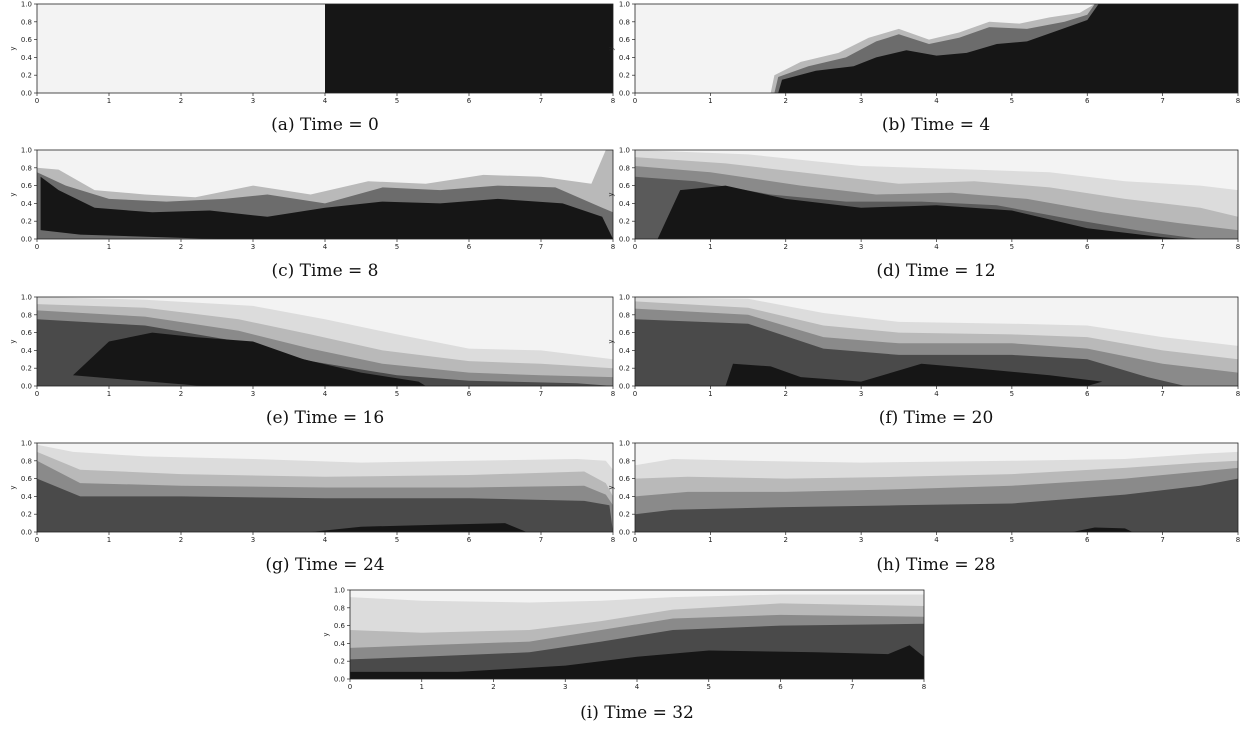 Image resolution: width=1248 pixels, height=740 pixels. I want to click on panel-caption: (e) Time = 16, so click(325, 418).